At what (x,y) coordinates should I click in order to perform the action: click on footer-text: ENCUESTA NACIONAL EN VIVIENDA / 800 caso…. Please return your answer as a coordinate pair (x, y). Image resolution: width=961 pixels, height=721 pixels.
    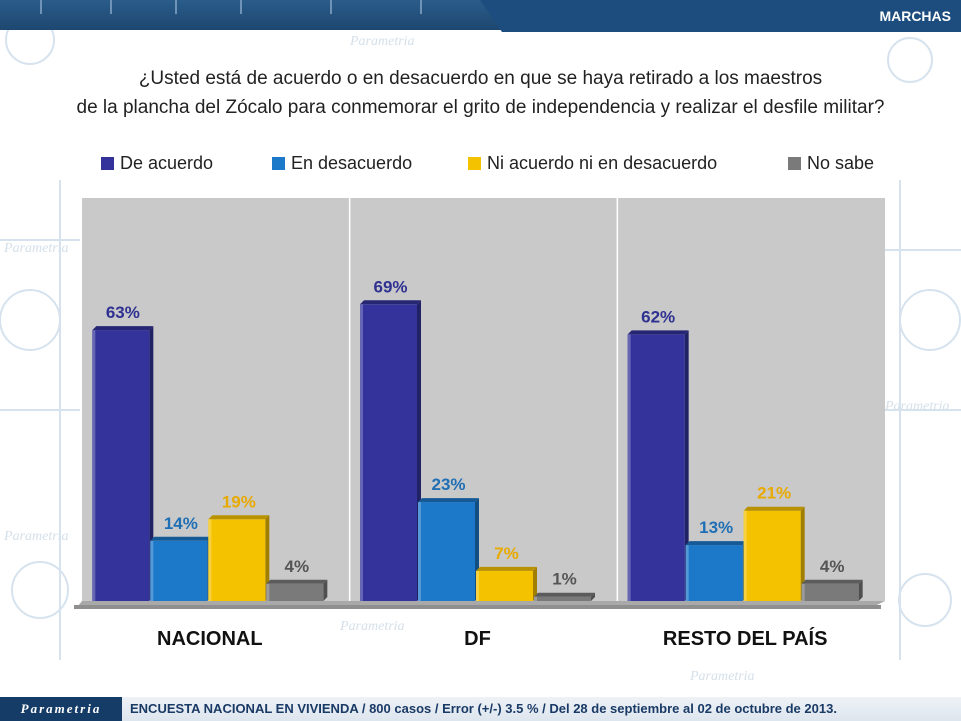
    Looking at the image, I should click on (483, 708).